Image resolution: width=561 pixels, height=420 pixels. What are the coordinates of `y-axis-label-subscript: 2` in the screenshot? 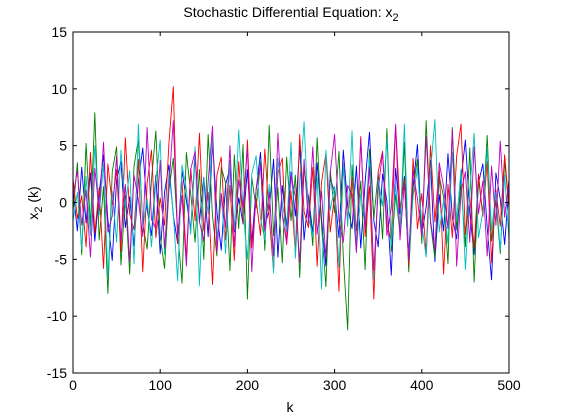 It's located at (39, 210).